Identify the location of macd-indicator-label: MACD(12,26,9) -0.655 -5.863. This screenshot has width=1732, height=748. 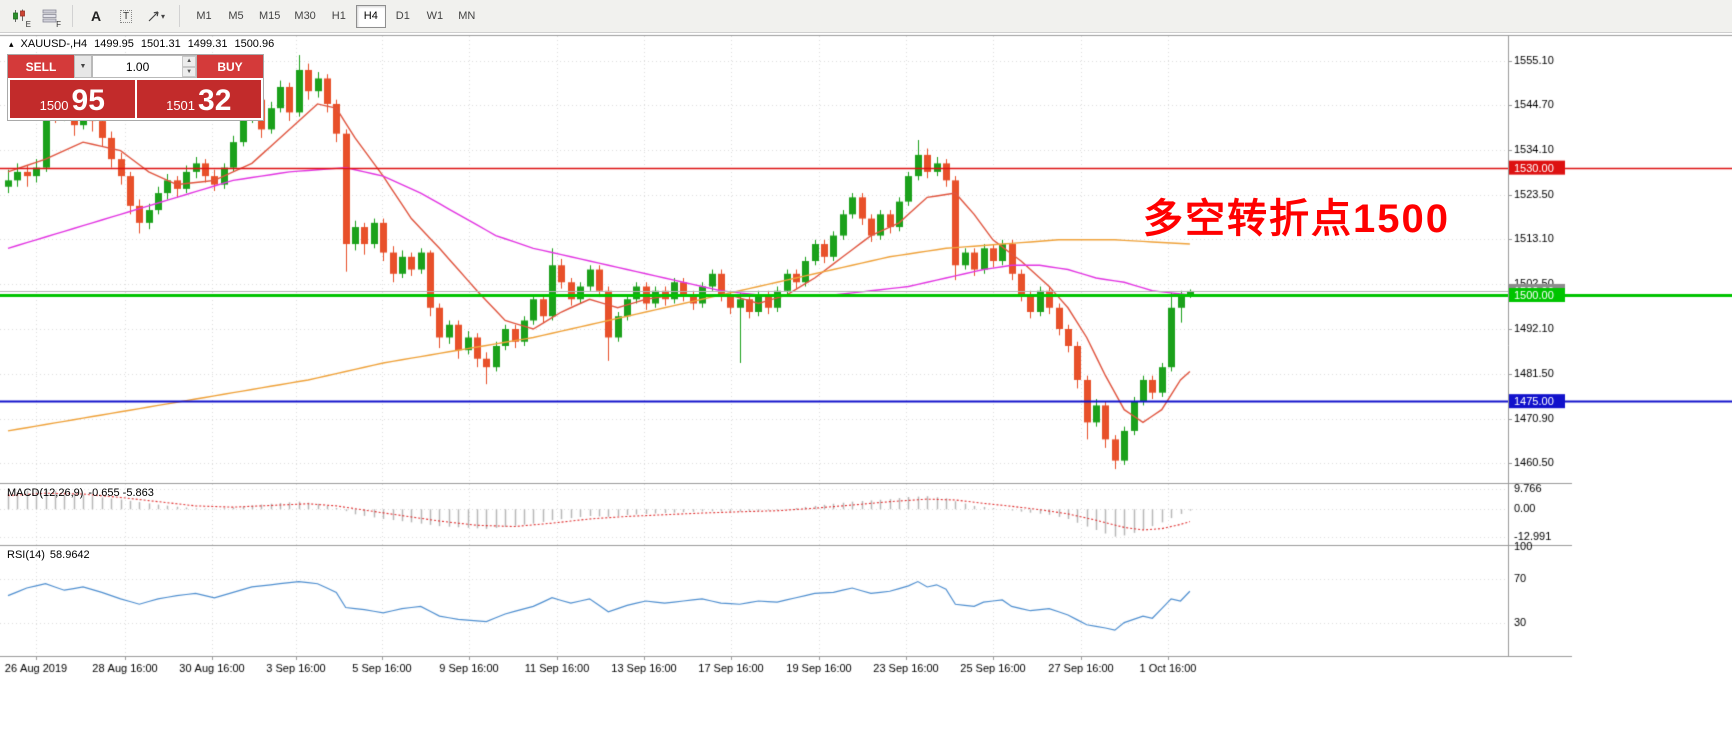
(83, 493).